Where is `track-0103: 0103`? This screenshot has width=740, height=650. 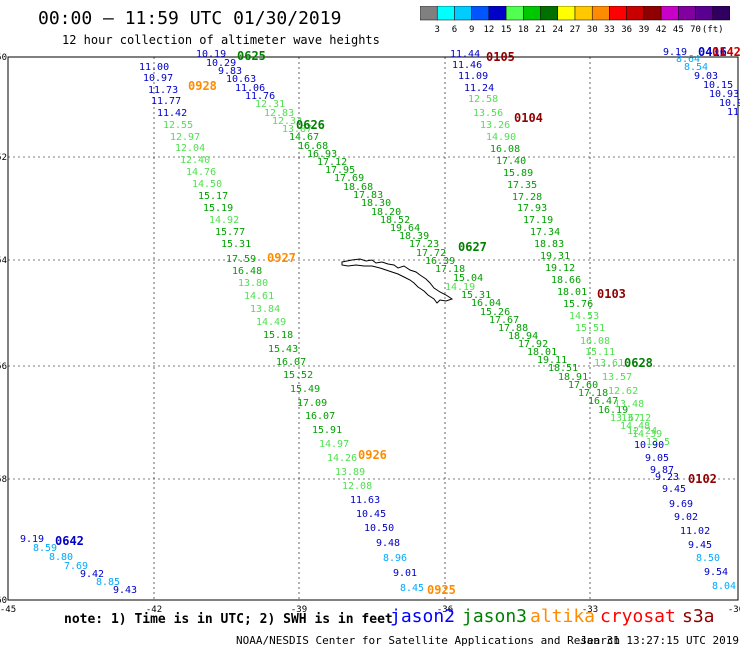
track-0103: 0103 is located at coordinates (611, 294).